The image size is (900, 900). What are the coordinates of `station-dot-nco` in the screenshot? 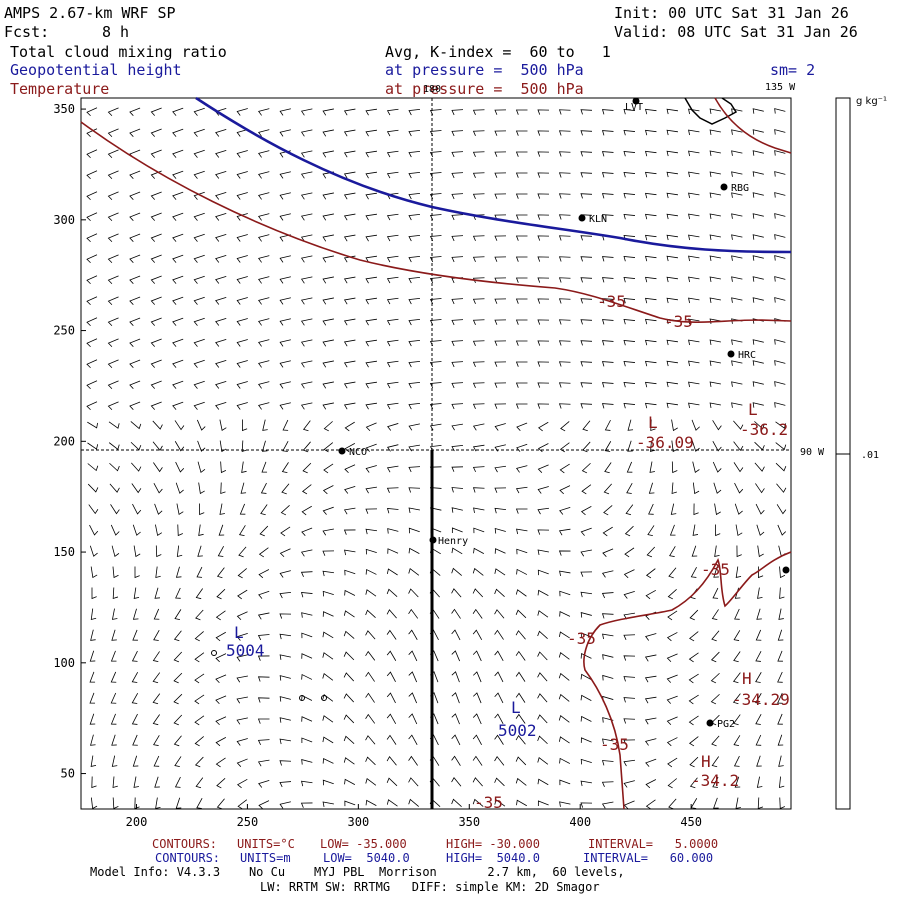 It's located at (342, 451).